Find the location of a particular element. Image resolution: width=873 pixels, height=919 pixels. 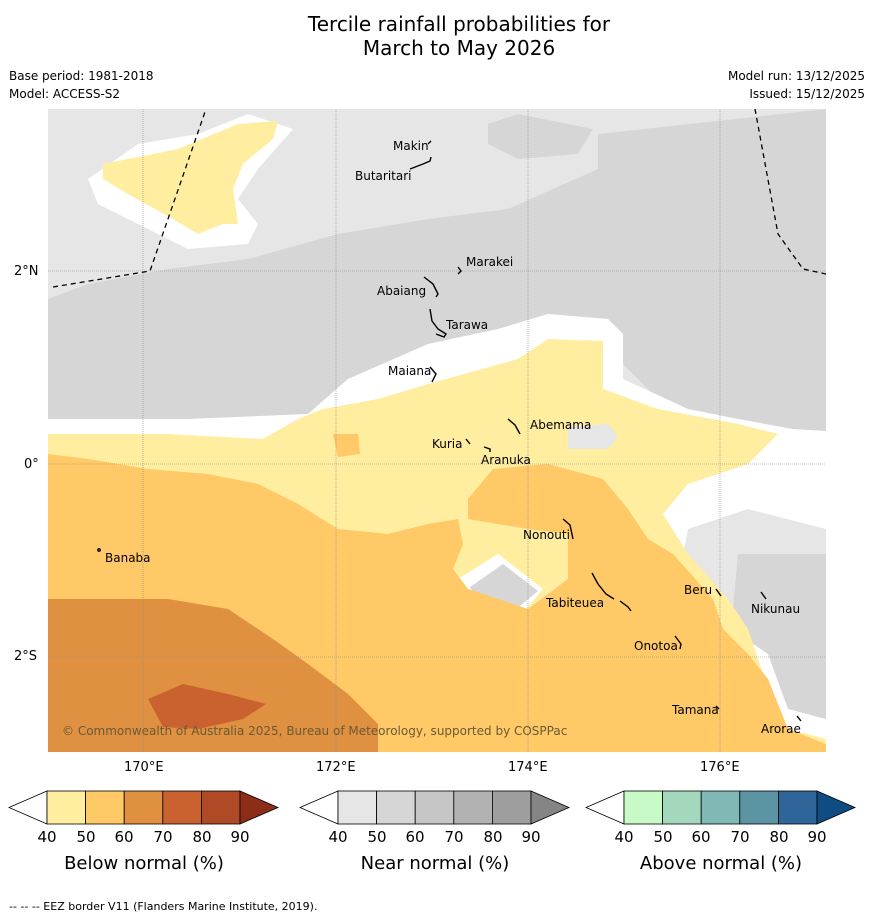

issued-date: Issued: 15/12/2025 is located at coordinates (807, 94).